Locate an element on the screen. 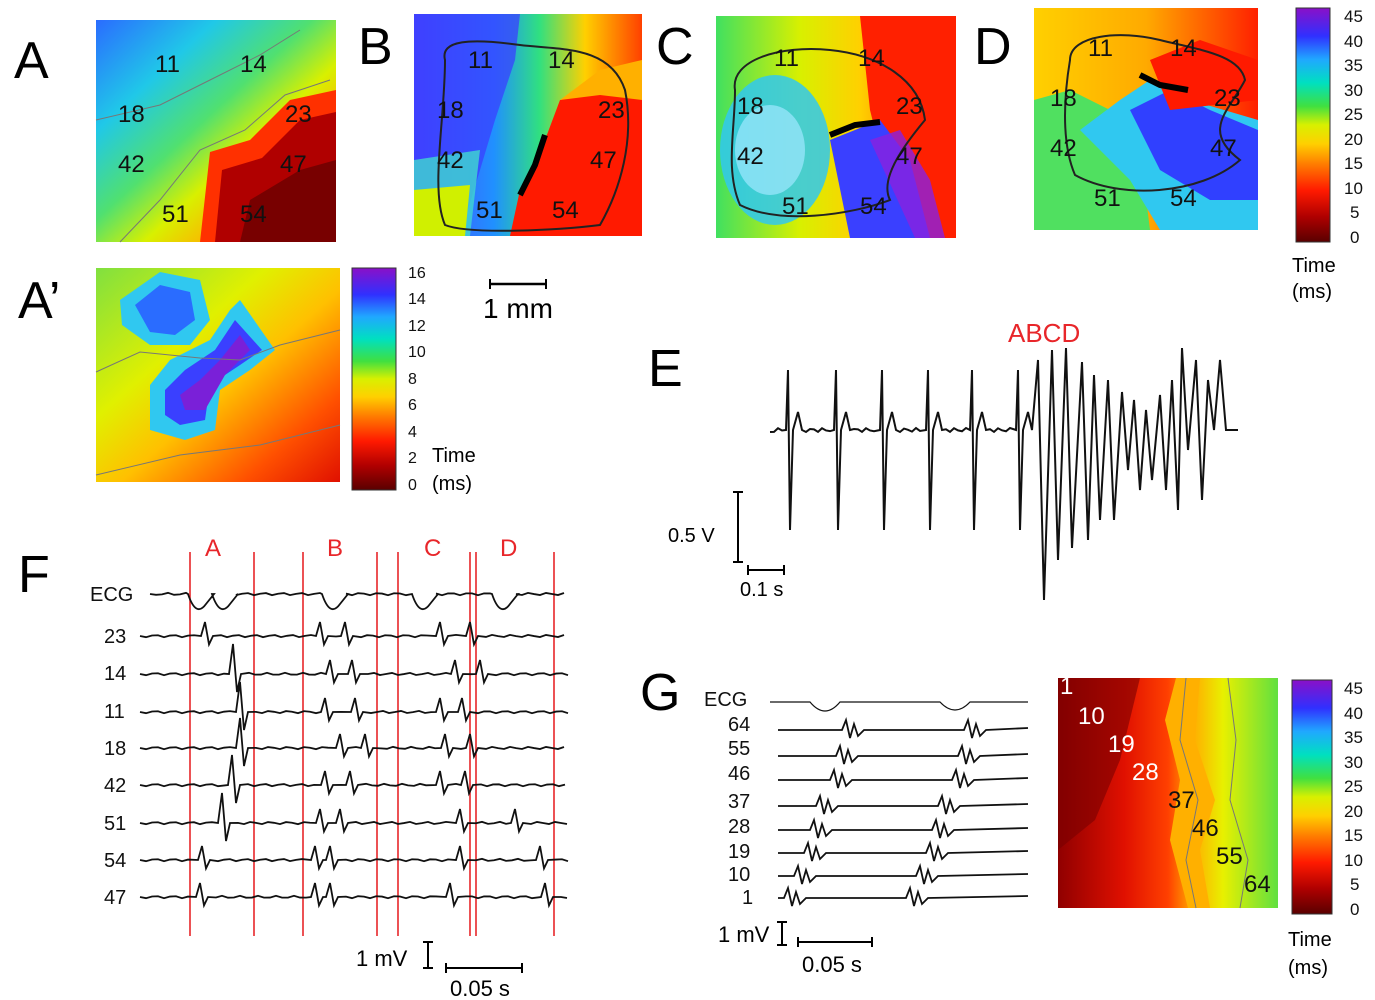  colorbar-g-tick: 5 is located at coordinates (1354, 884).